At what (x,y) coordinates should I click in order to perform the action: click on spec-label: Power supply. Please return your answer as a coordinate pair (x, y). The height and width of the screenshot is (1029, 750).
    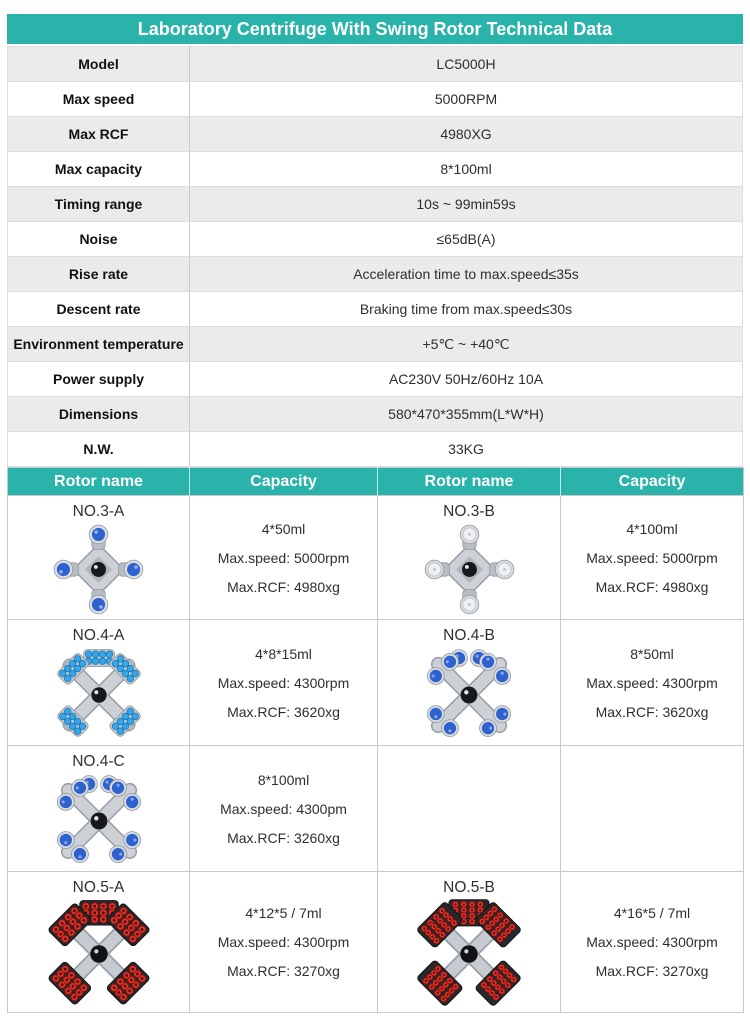
    Looking at the image, I should click on (98, 379).